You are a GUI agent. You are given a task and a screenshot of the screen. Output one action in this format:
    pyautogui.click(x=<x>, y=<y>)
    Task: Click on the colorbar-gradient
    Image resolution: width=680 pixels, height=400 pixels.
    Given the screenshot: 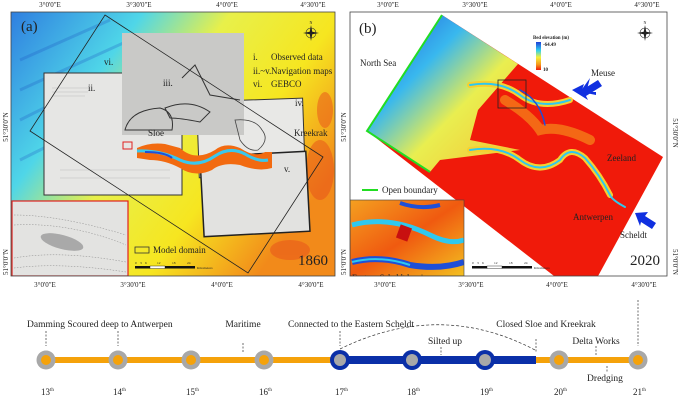 What is the action you would take?
    pyautogui.click(x=538, y=56)
    